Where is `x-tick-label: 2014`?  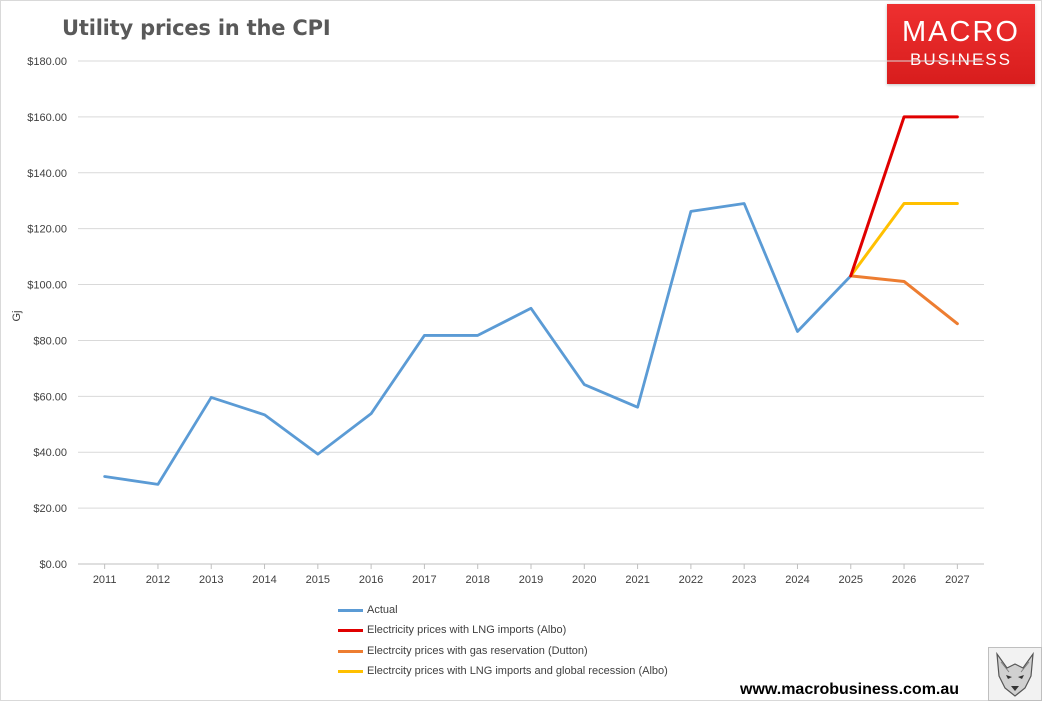
x-tick-label: 2014 is located at coordinates (264, 580).